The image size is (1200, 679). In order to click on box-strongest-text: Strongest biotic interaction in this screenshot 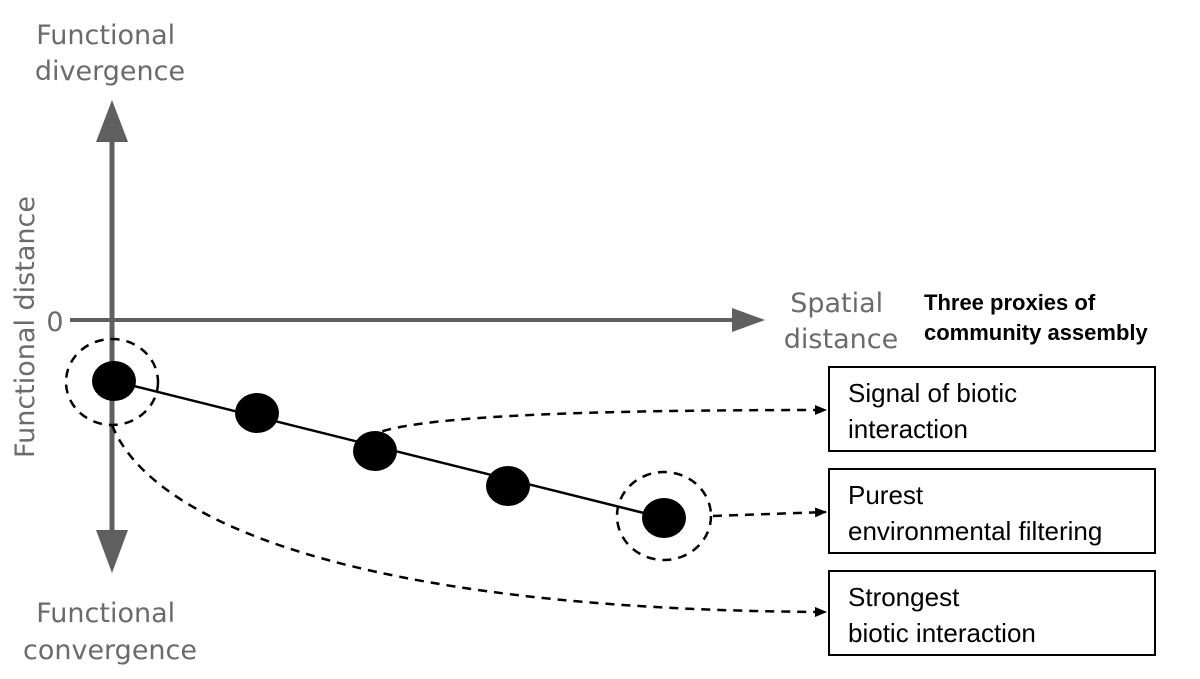, I will do `click(942, 615)`.